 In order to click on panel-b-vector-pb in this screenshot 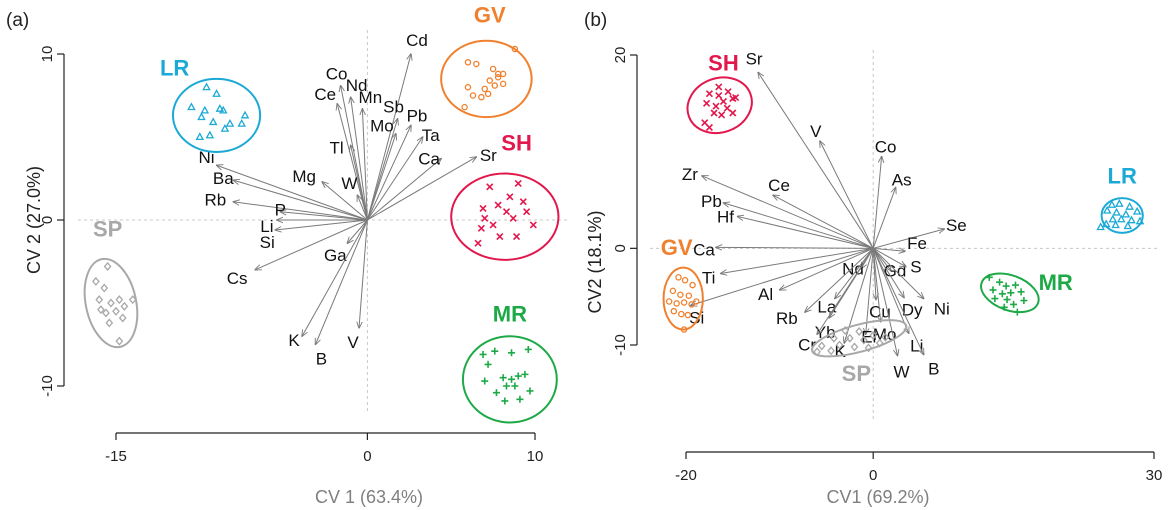, I will do `click(798, 226)`.